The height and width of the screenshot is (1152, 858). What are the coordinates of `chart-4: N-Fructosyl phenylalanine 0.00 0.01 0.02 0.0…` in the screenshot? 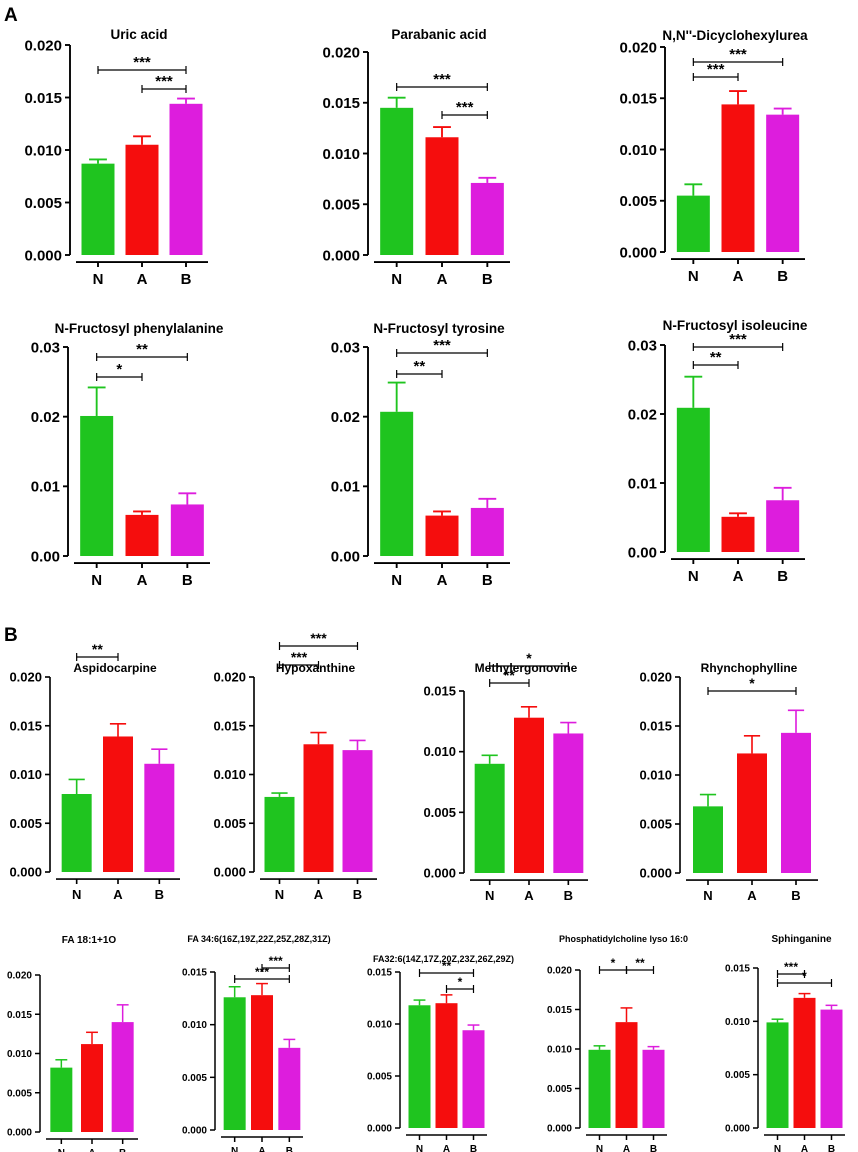 It's located at (127, 455).